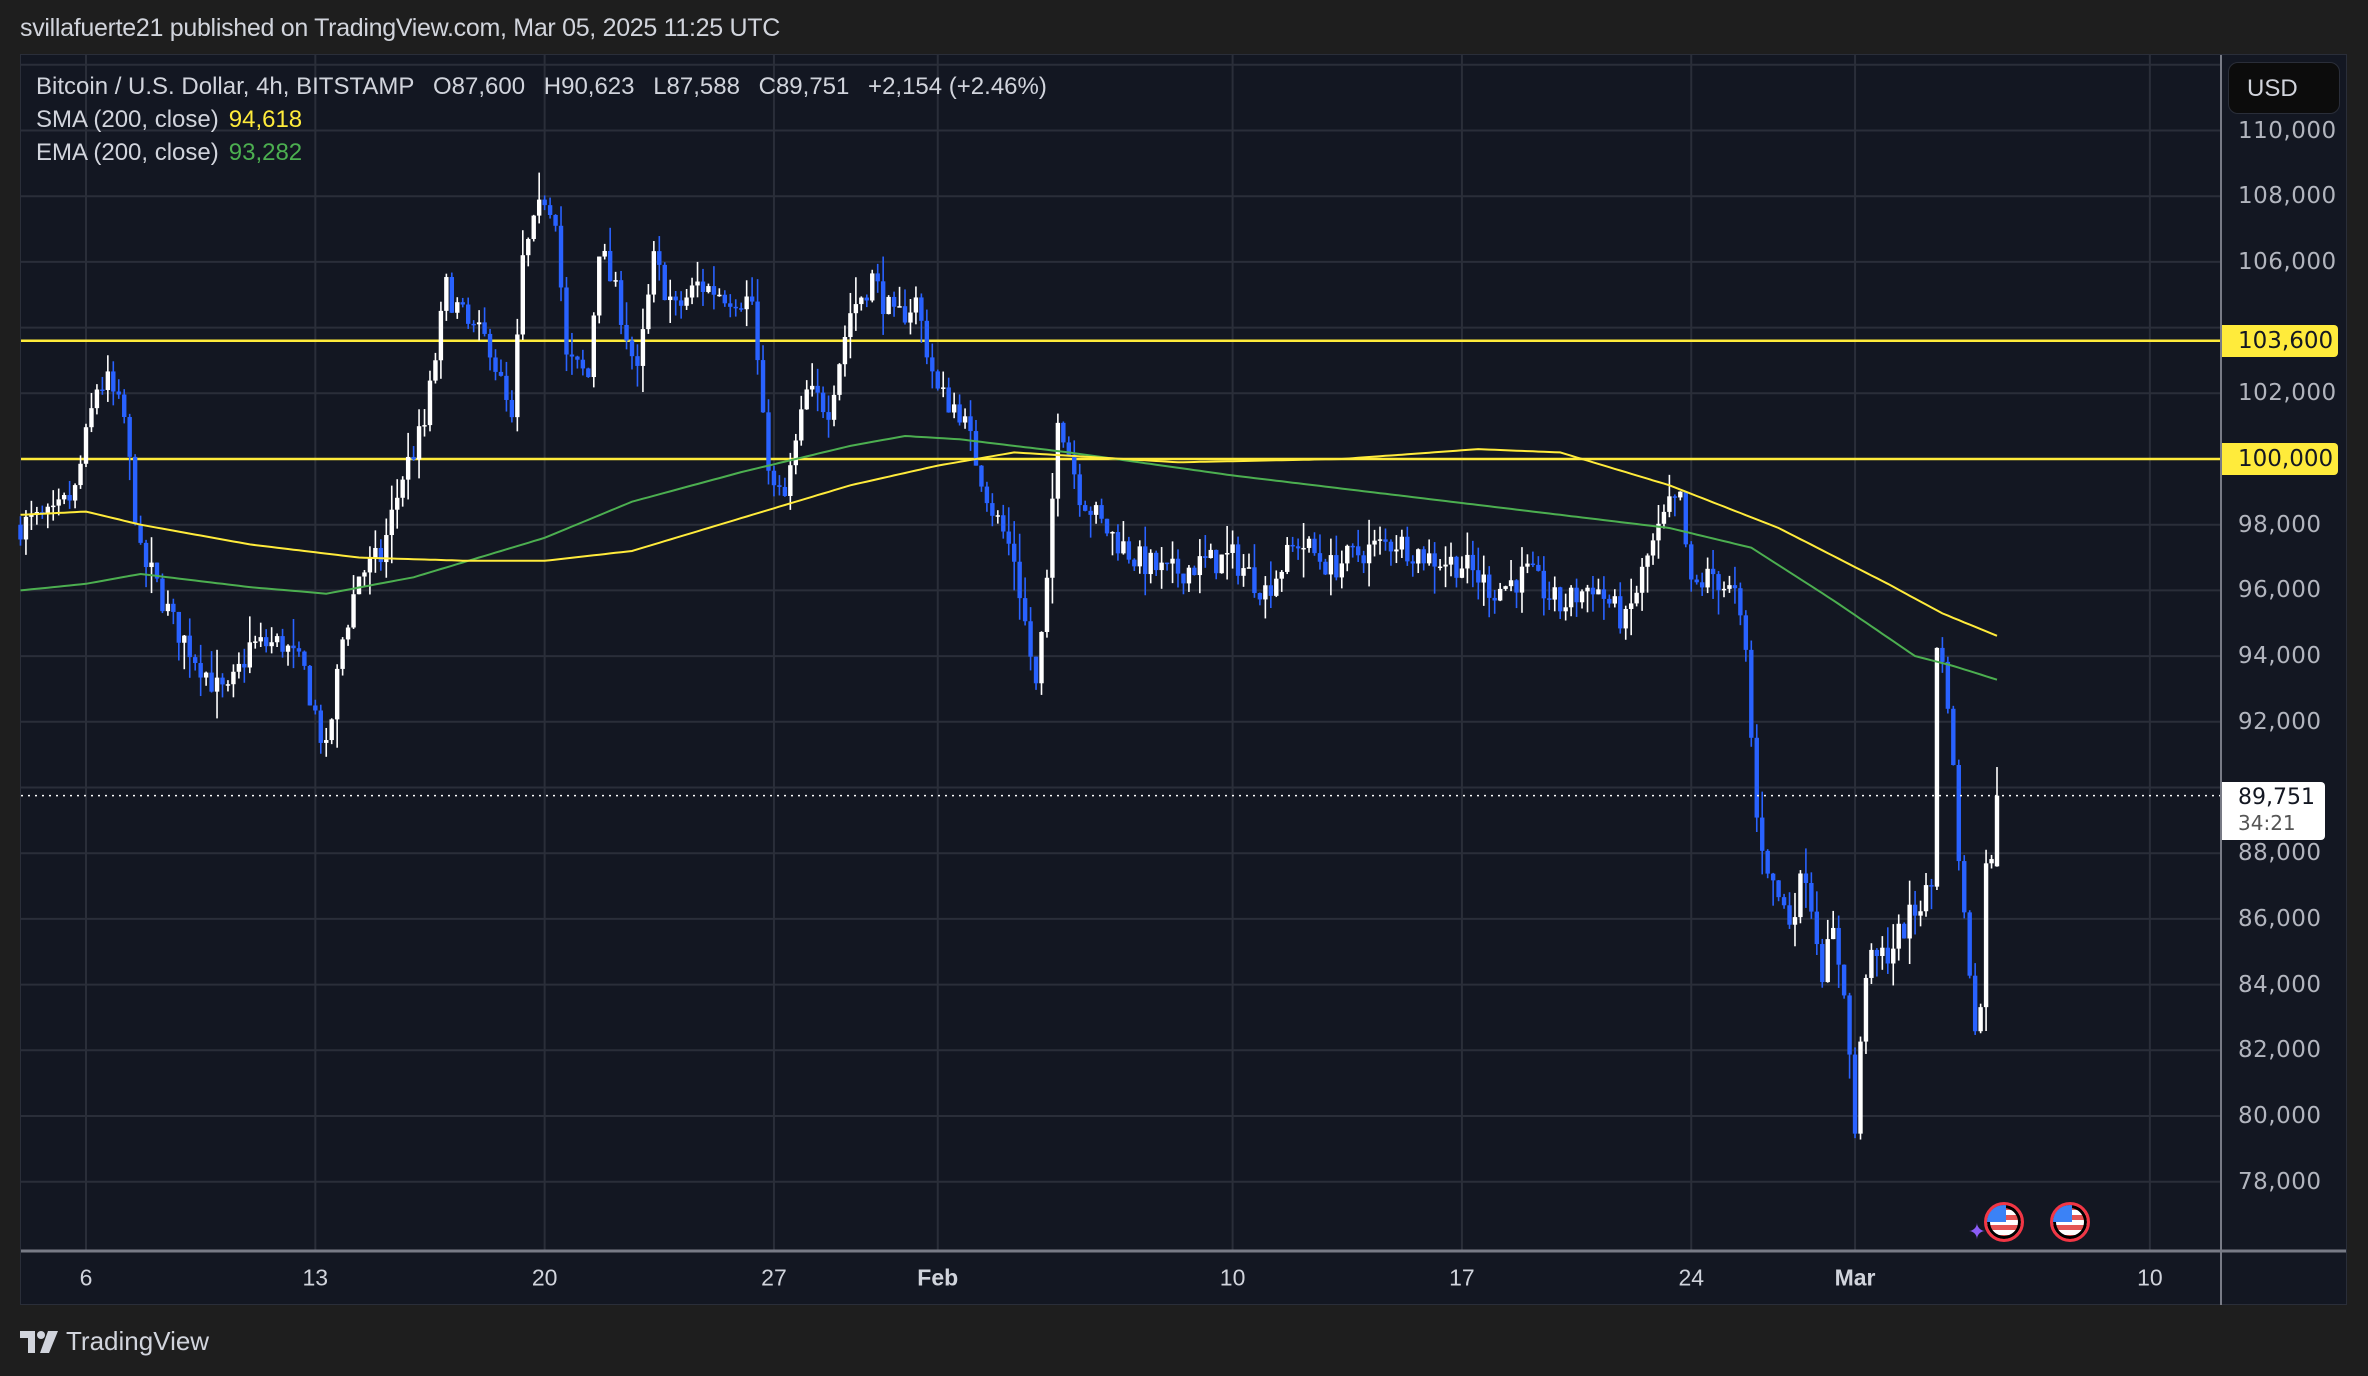 Image resolution: width=2368 pixels, height=1376 pixels. I want to click on change-value: +2,154 (+2.46%), so click(957, 86).